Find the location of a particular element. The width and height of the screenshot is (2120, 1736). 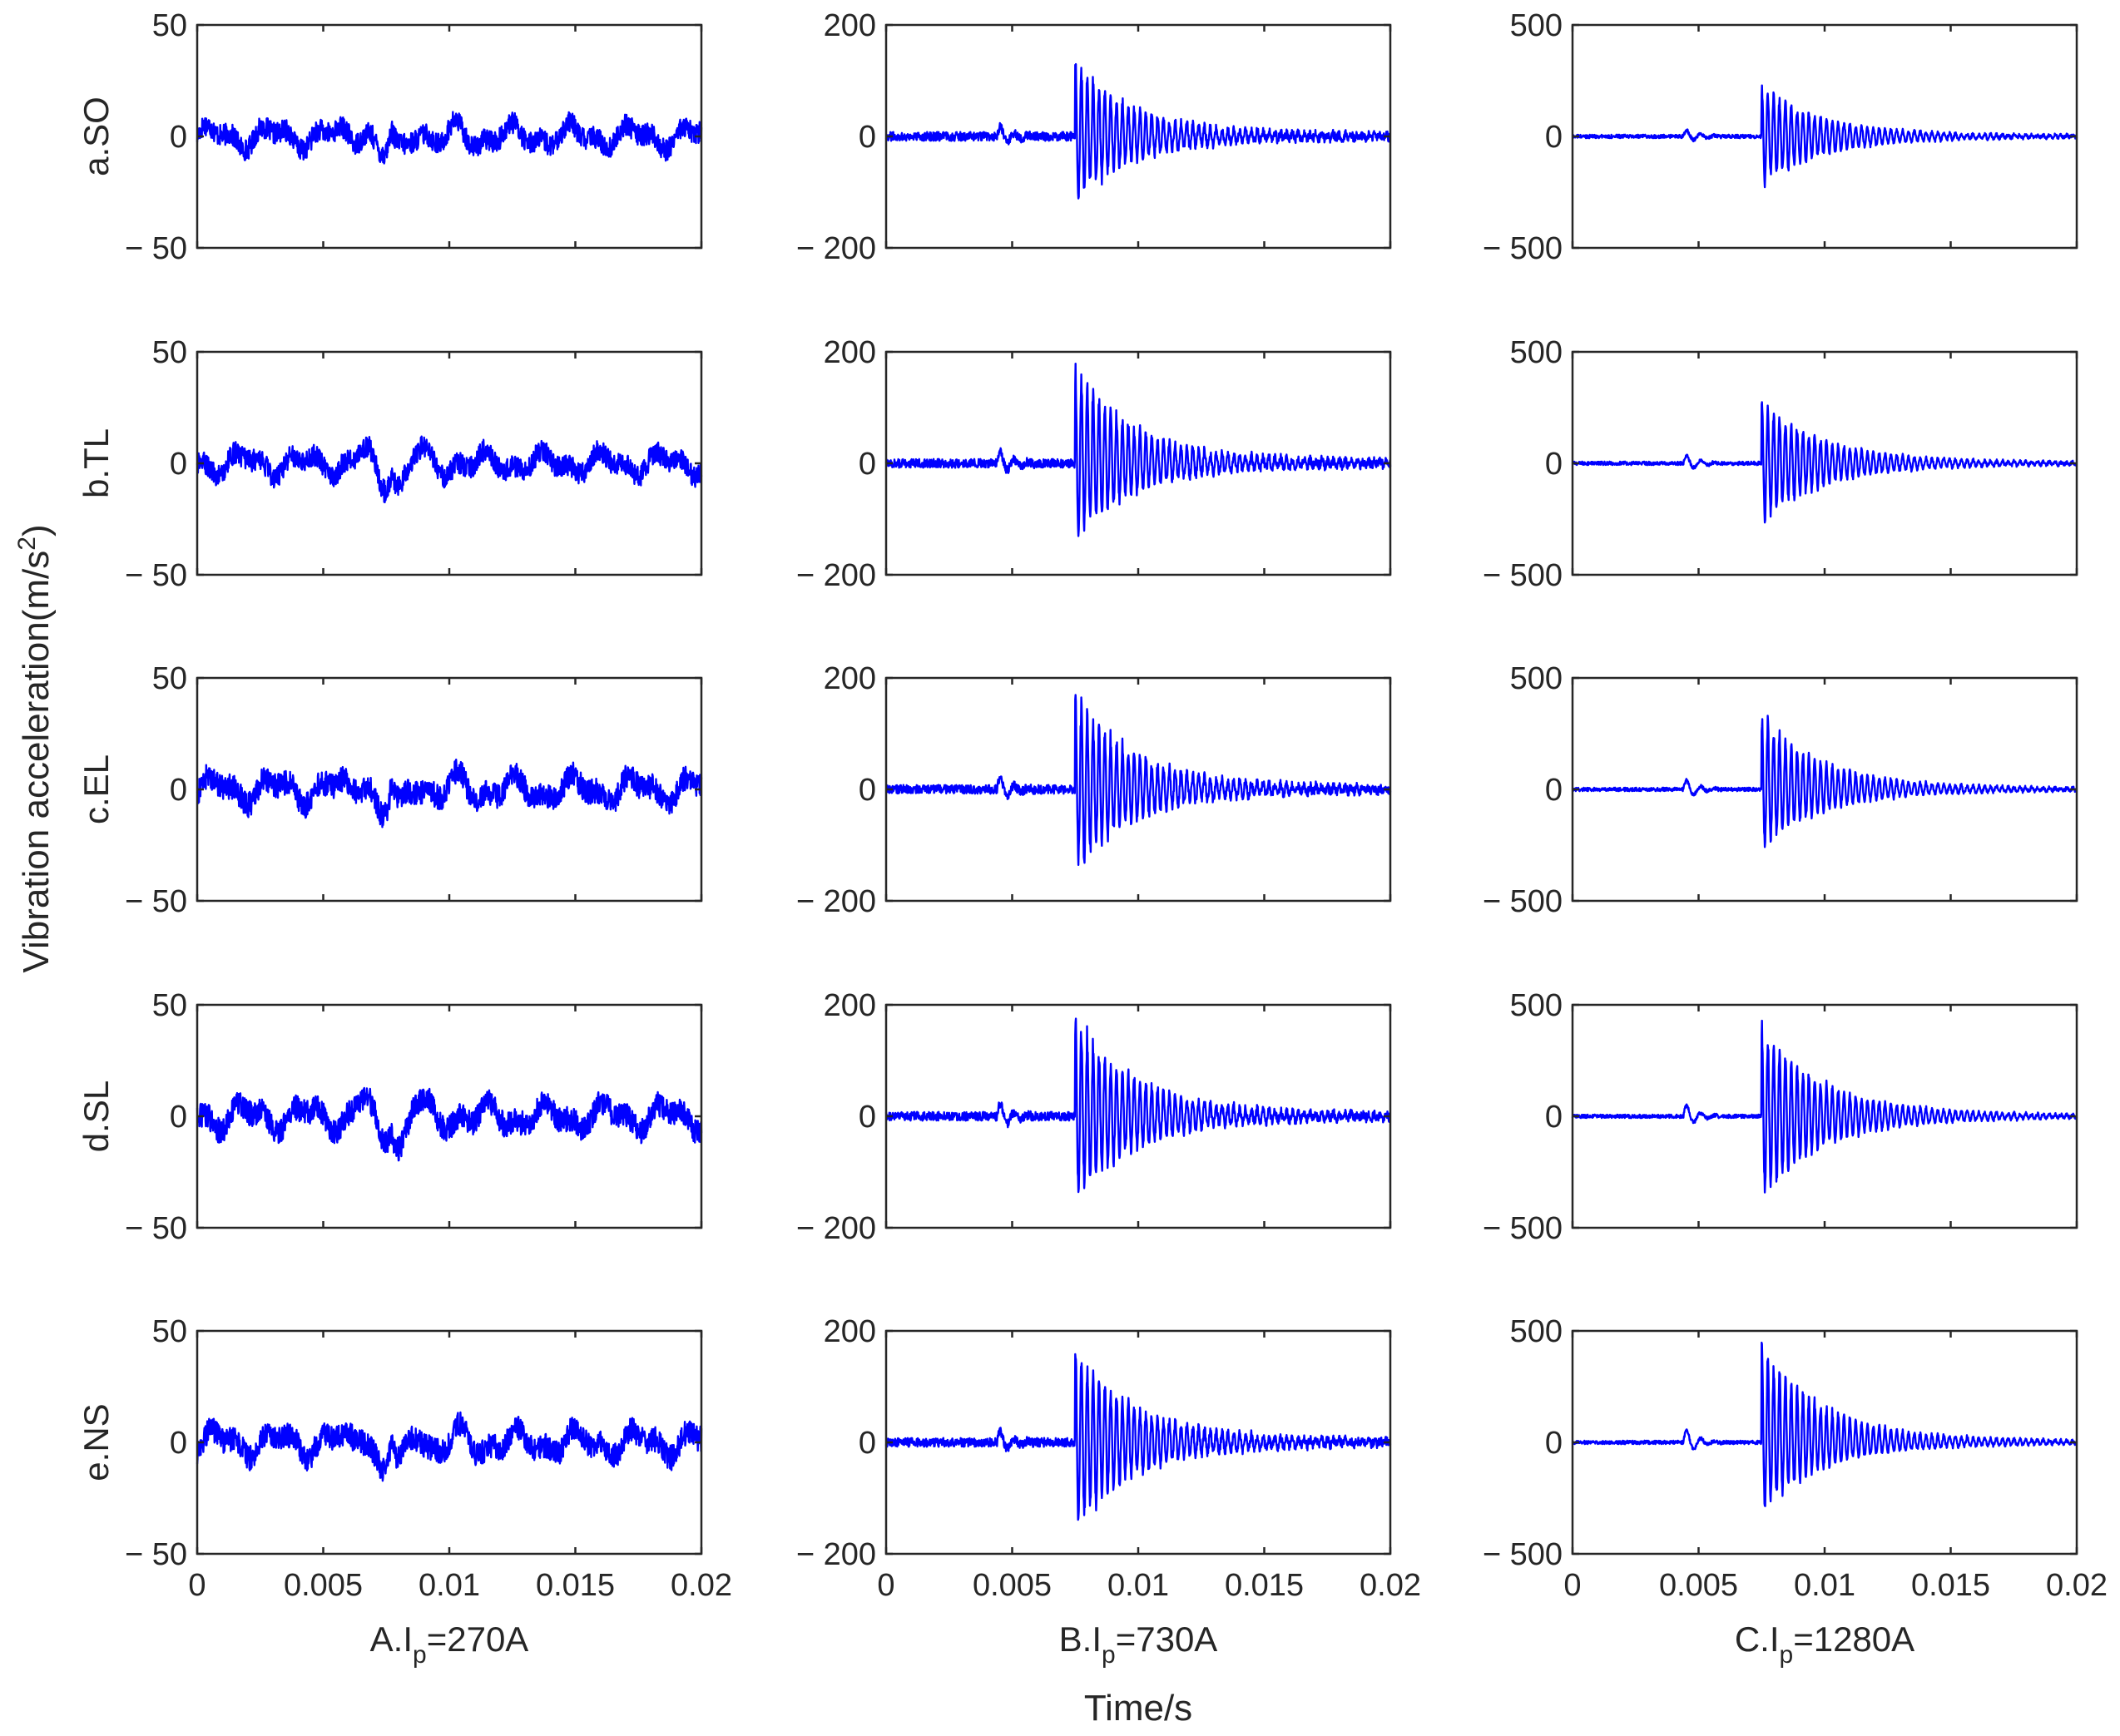

series-line-b.TL-B is located at coordinates (1138, 450).